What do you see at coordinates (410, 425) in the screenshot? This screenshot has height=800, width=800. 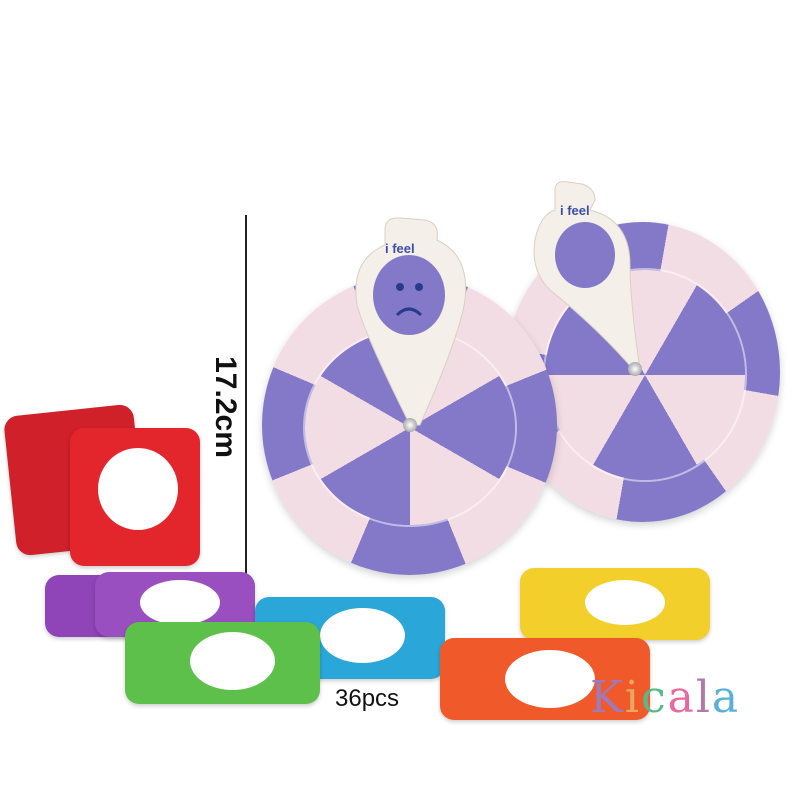 I see `wheel-pin-front` at bounding box center [410, 425].